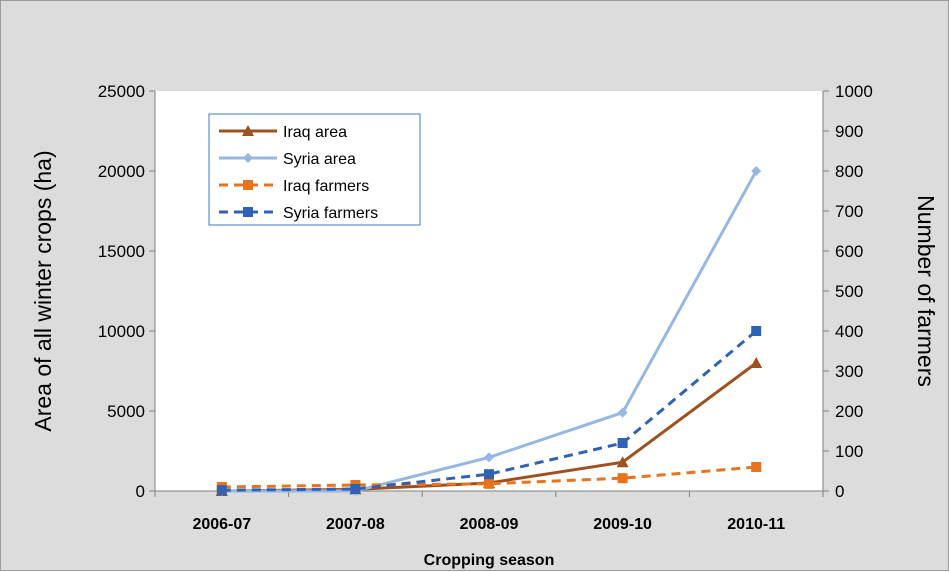 The height and width of the screenshot is (572, 949). What do you see at coordinates (849, 171) in the screenshot?
I see `y2-tick-label: 800` at bounding box center [849, 171].